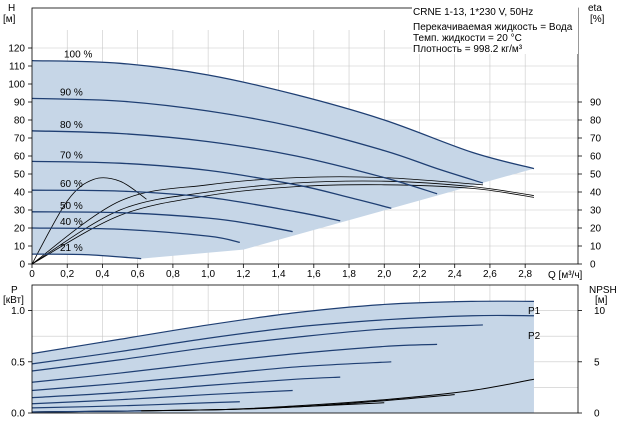 This screenshot has width=623, height=423. What do you see at coordinates (20, 139) in the screenshot?
I see `head-tick-label: 70` at bounding box center [20, 139].